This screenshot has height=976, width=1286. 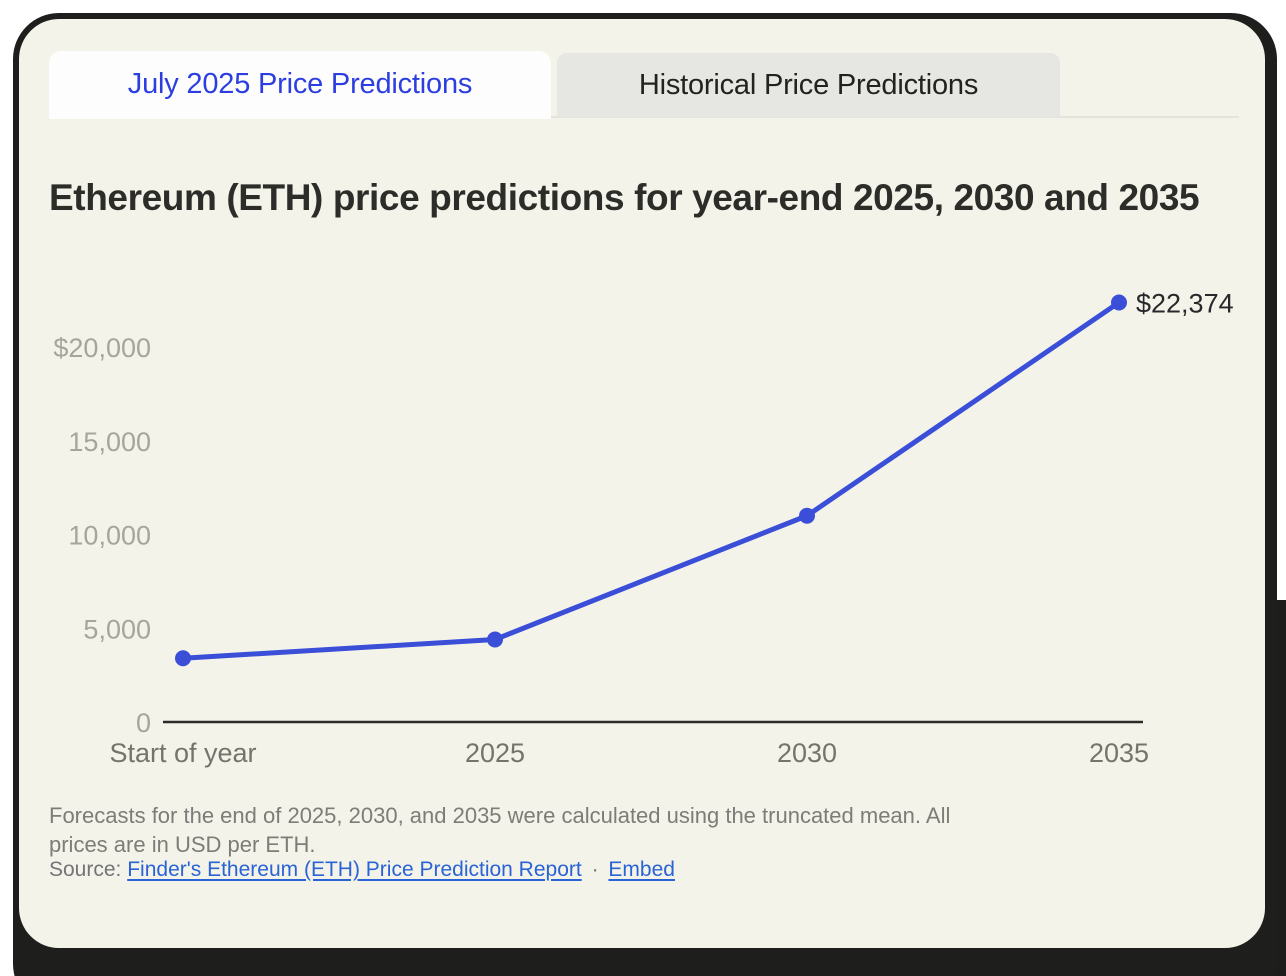 I want to click on data-point-start-of-year, so click(x=183, y=658).